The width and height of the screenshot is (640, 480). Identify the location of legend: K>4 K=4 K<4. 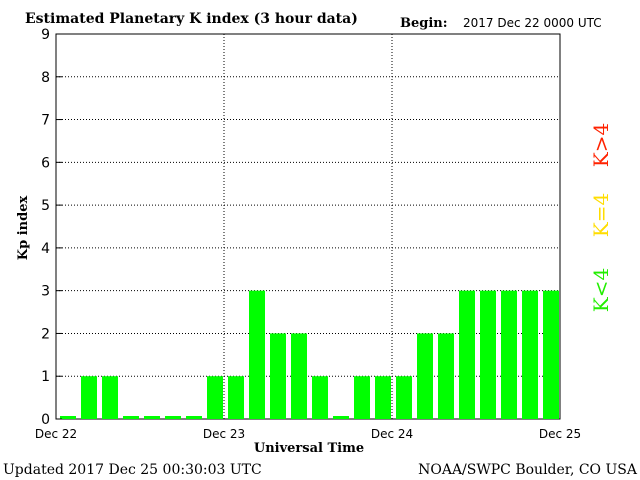
(601, 217).